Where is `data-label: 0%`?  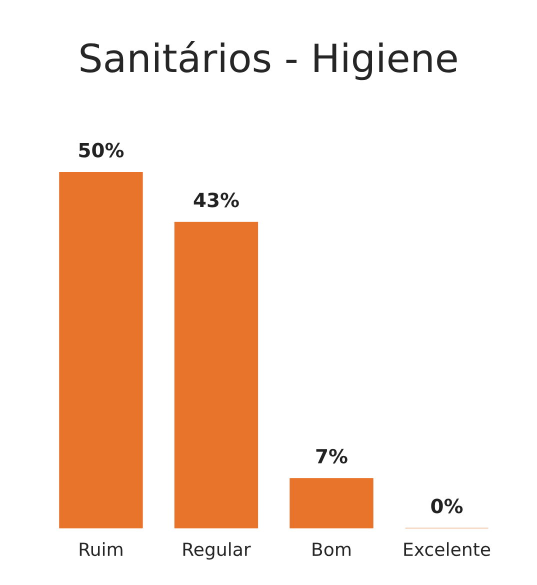
data-label: 0% is located at coordinates (447, 506).